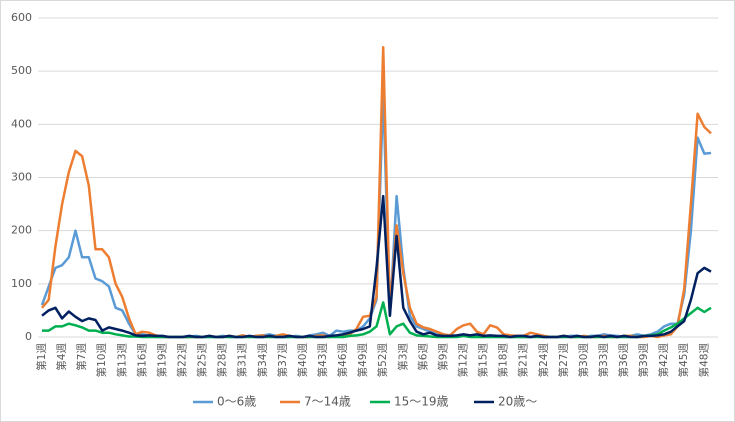 This screenshot has width=735, height=422. Describe the element at coordinates (121, 360) in the screenshot. I see `x-tick-label: 第13週` at that location.